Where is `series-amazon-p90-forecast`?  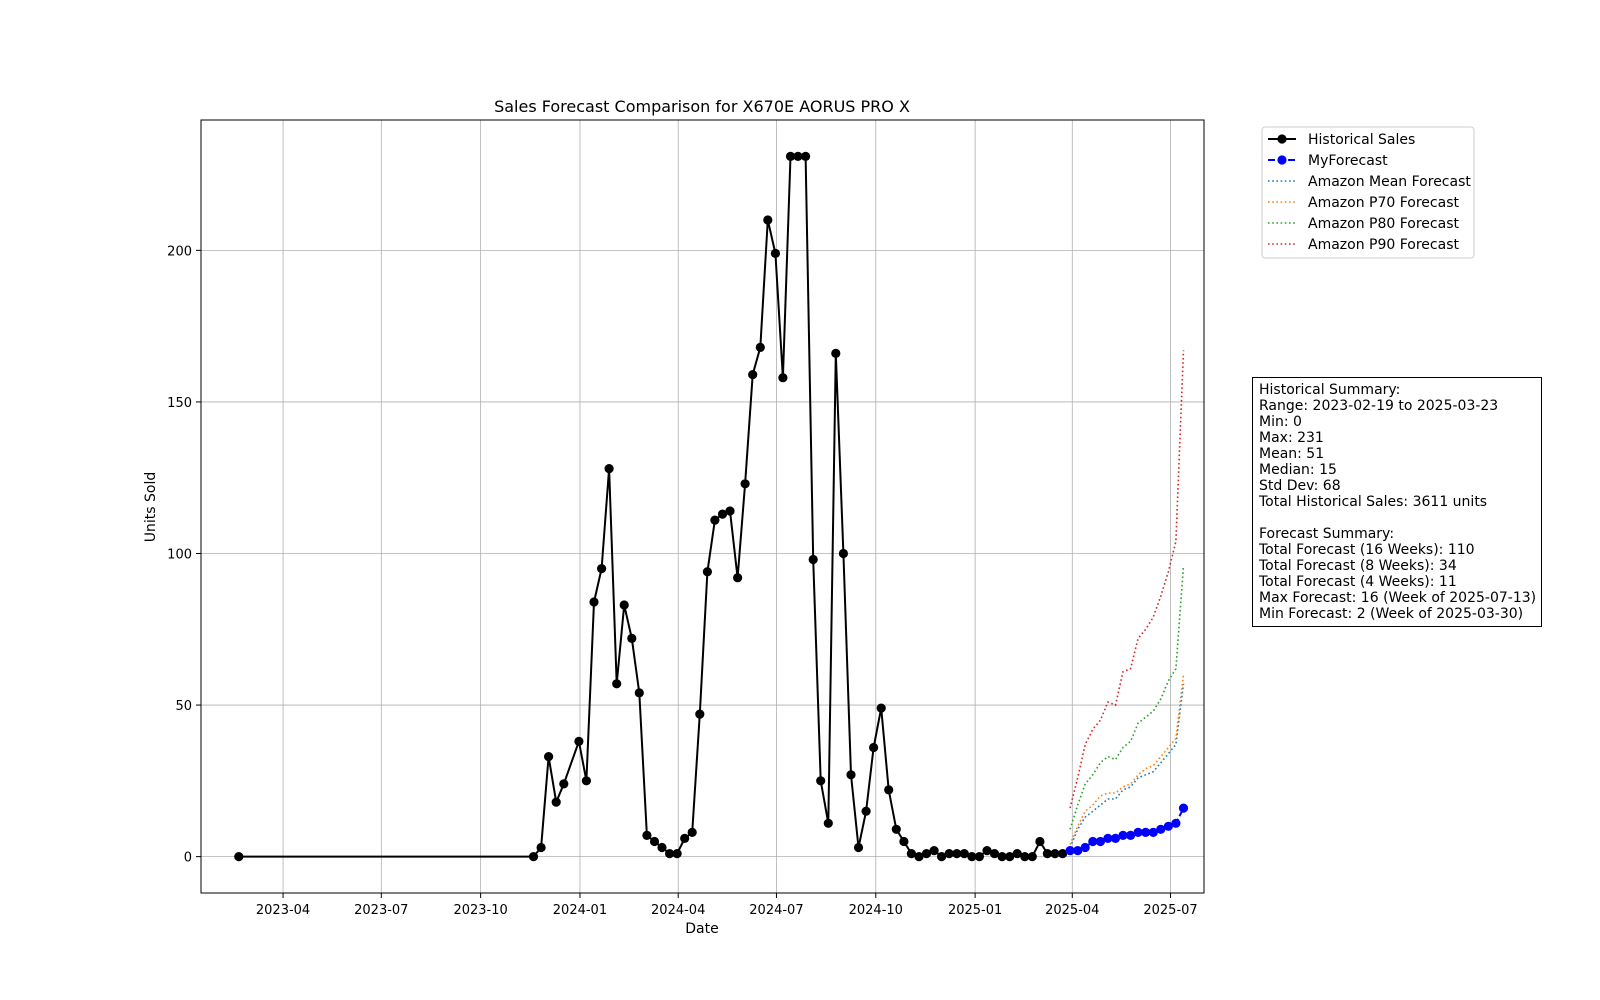
series-amazon-p90-forecast is located at coordinates (1127, 579).